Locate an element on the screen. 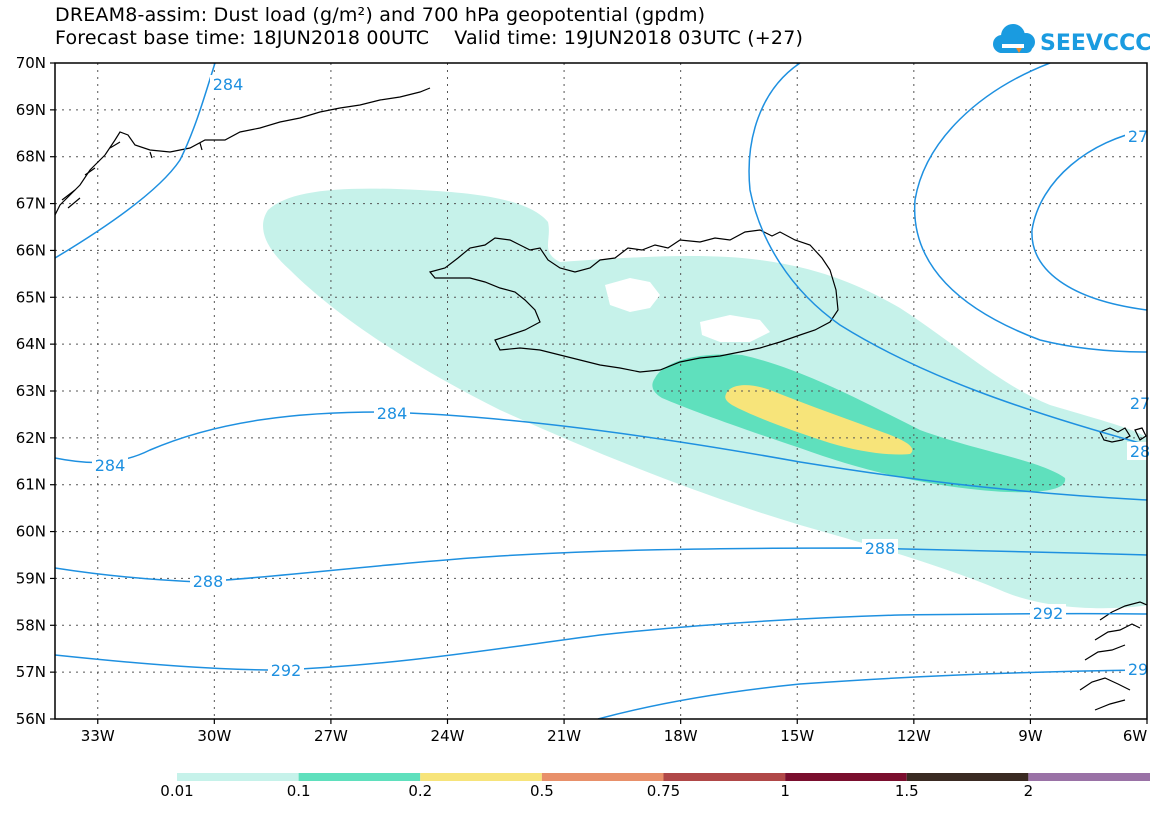  scotland-coast is located at coordinates (1113, 656).